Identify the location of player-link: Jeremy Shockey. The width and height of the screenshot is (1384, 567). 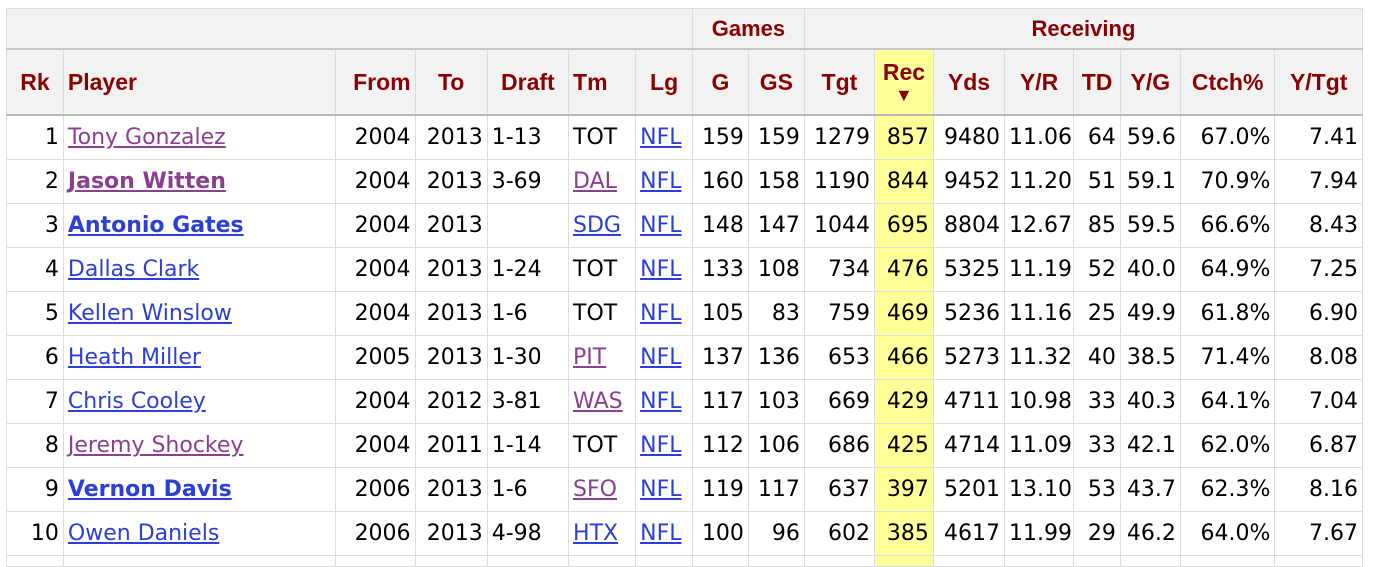
(155, 445).